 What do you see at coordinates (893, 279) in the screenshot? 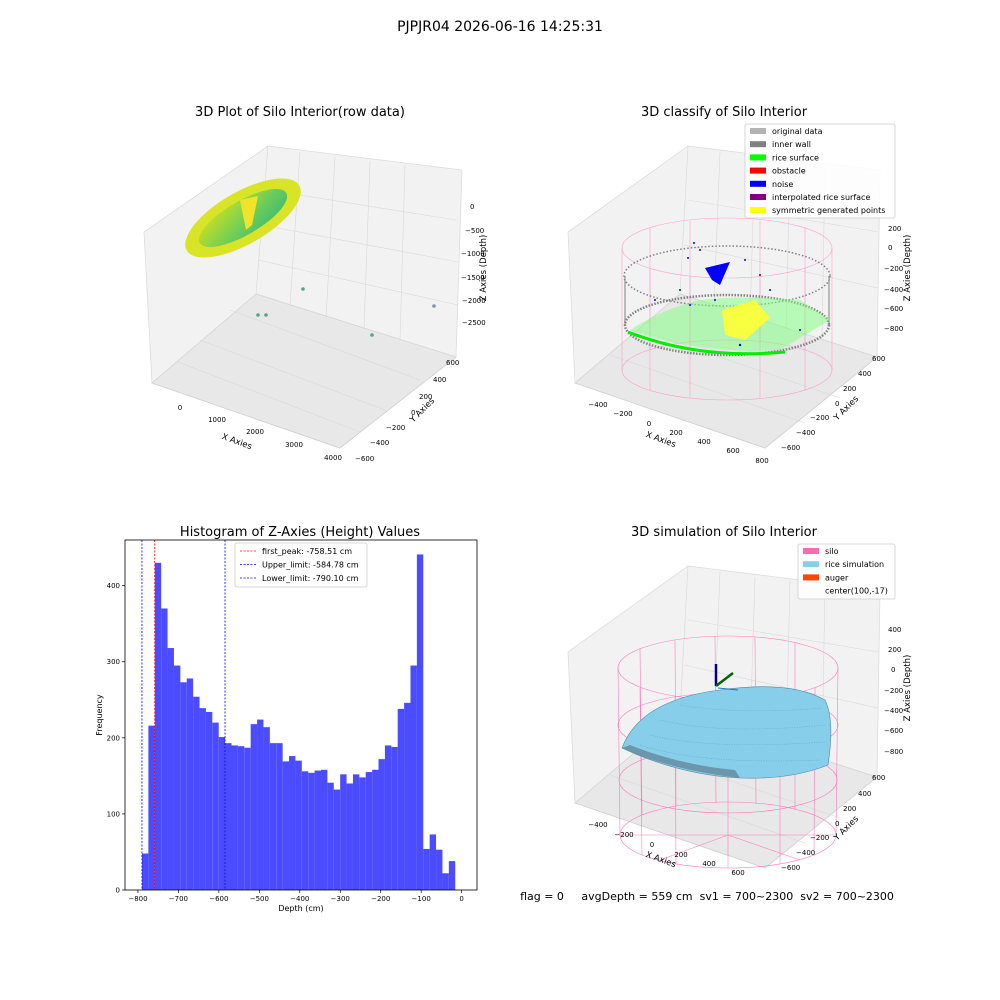
I see `panel2-z-ticks: 200 0 −200 −400 −600 −800` at bounding box center [893, 279].